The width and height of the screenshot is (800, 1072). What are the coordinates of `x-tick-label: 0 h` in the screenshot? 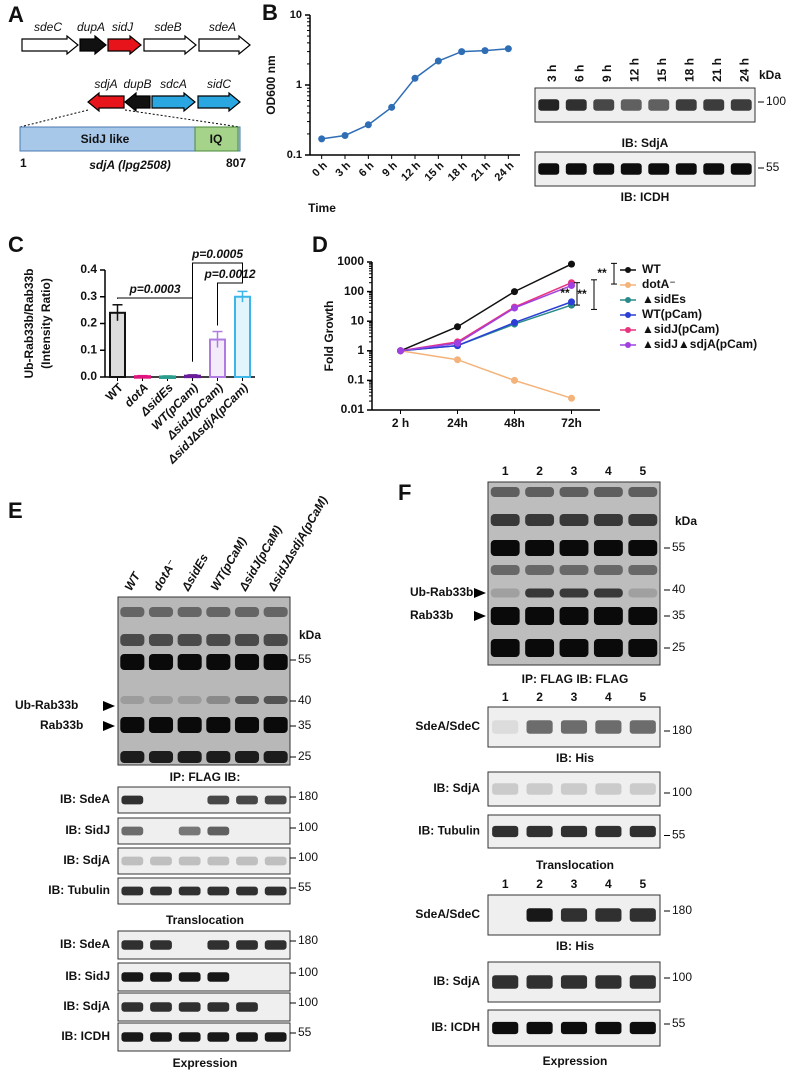 It's located at (320, 170).